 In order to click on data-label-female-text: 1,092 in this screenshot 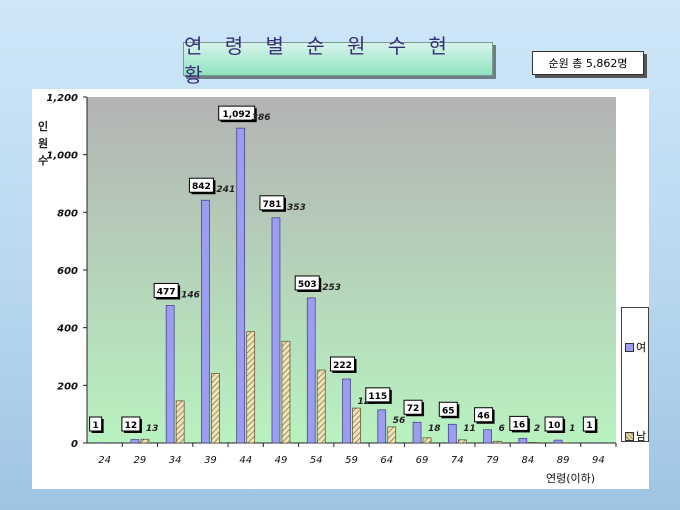, I will do `click(236, 115)`.